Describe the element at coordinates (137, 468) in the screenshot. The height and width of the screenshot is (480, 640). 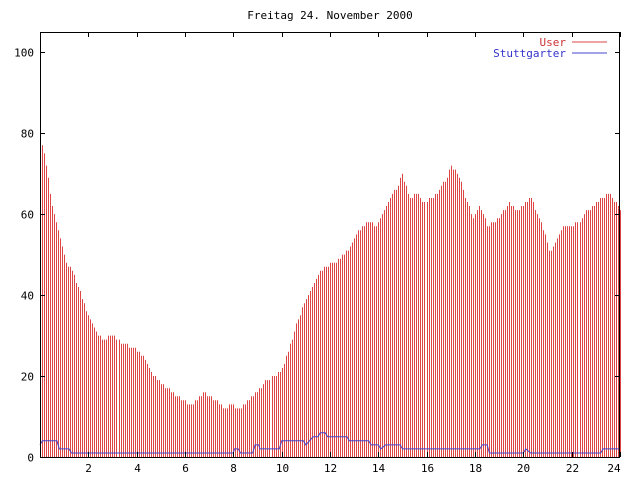
I see `x-tick-label: 4` at that location.